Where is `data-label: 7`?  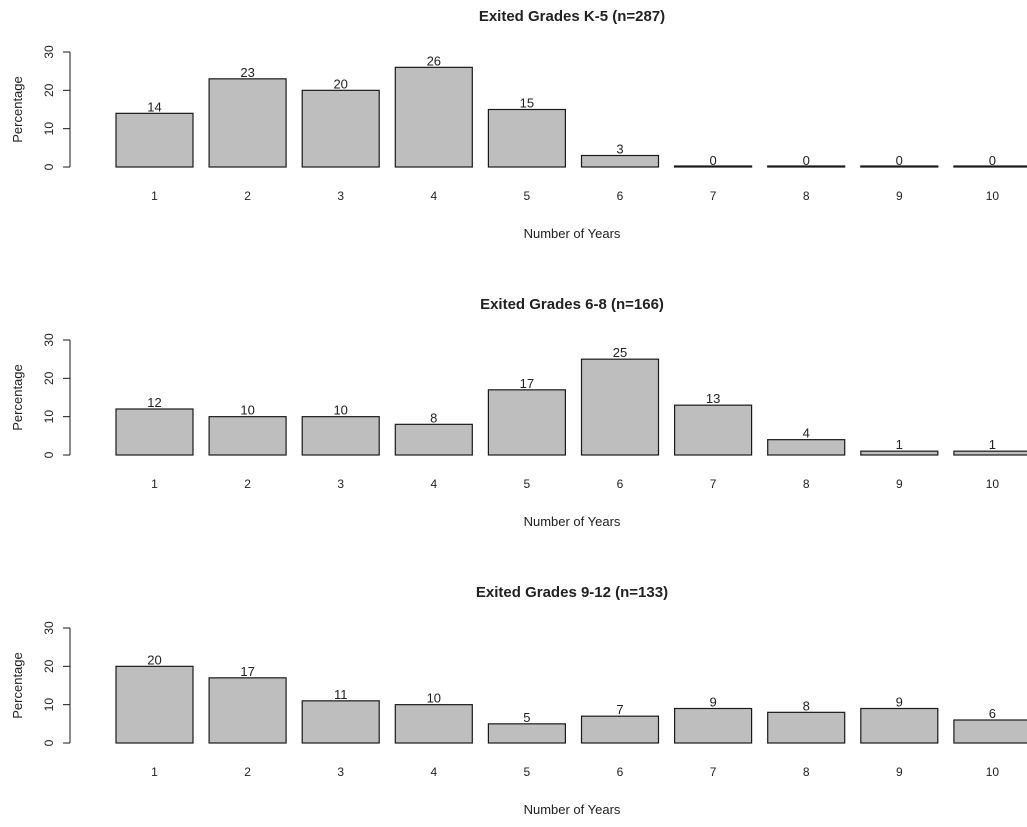
data-label: 7 is located at coordinates (619, 709).